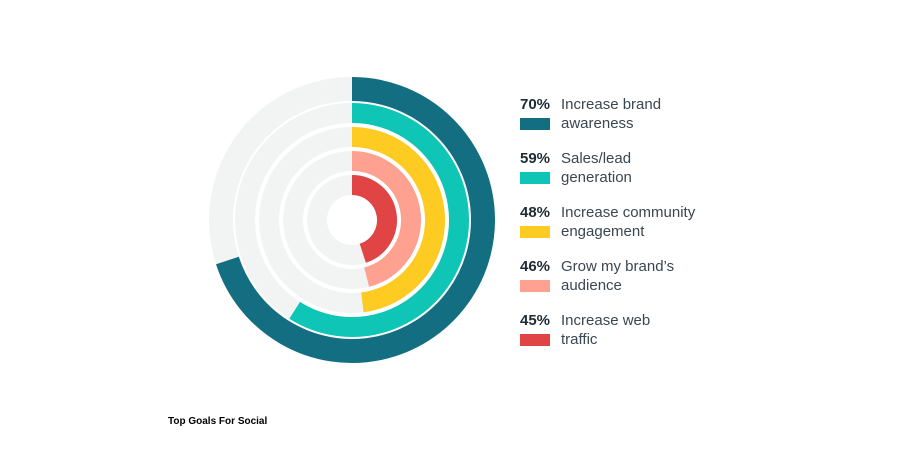 The width and height of the screenshot is (900, 450). Describe the element at coordinates (535, 104) in the screenshot. I see `legend-percent: 70%` at that location.